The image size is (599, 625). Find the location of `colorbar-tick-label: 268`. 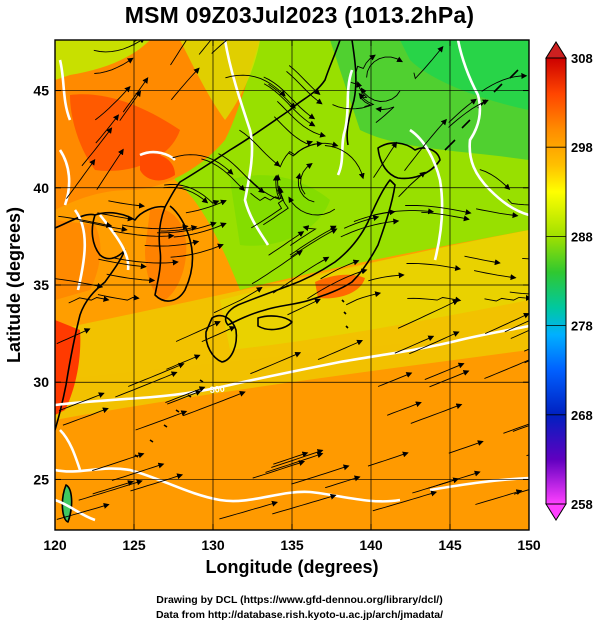

colorbar-tick-label: 268 is located at coordinates (582, 415).